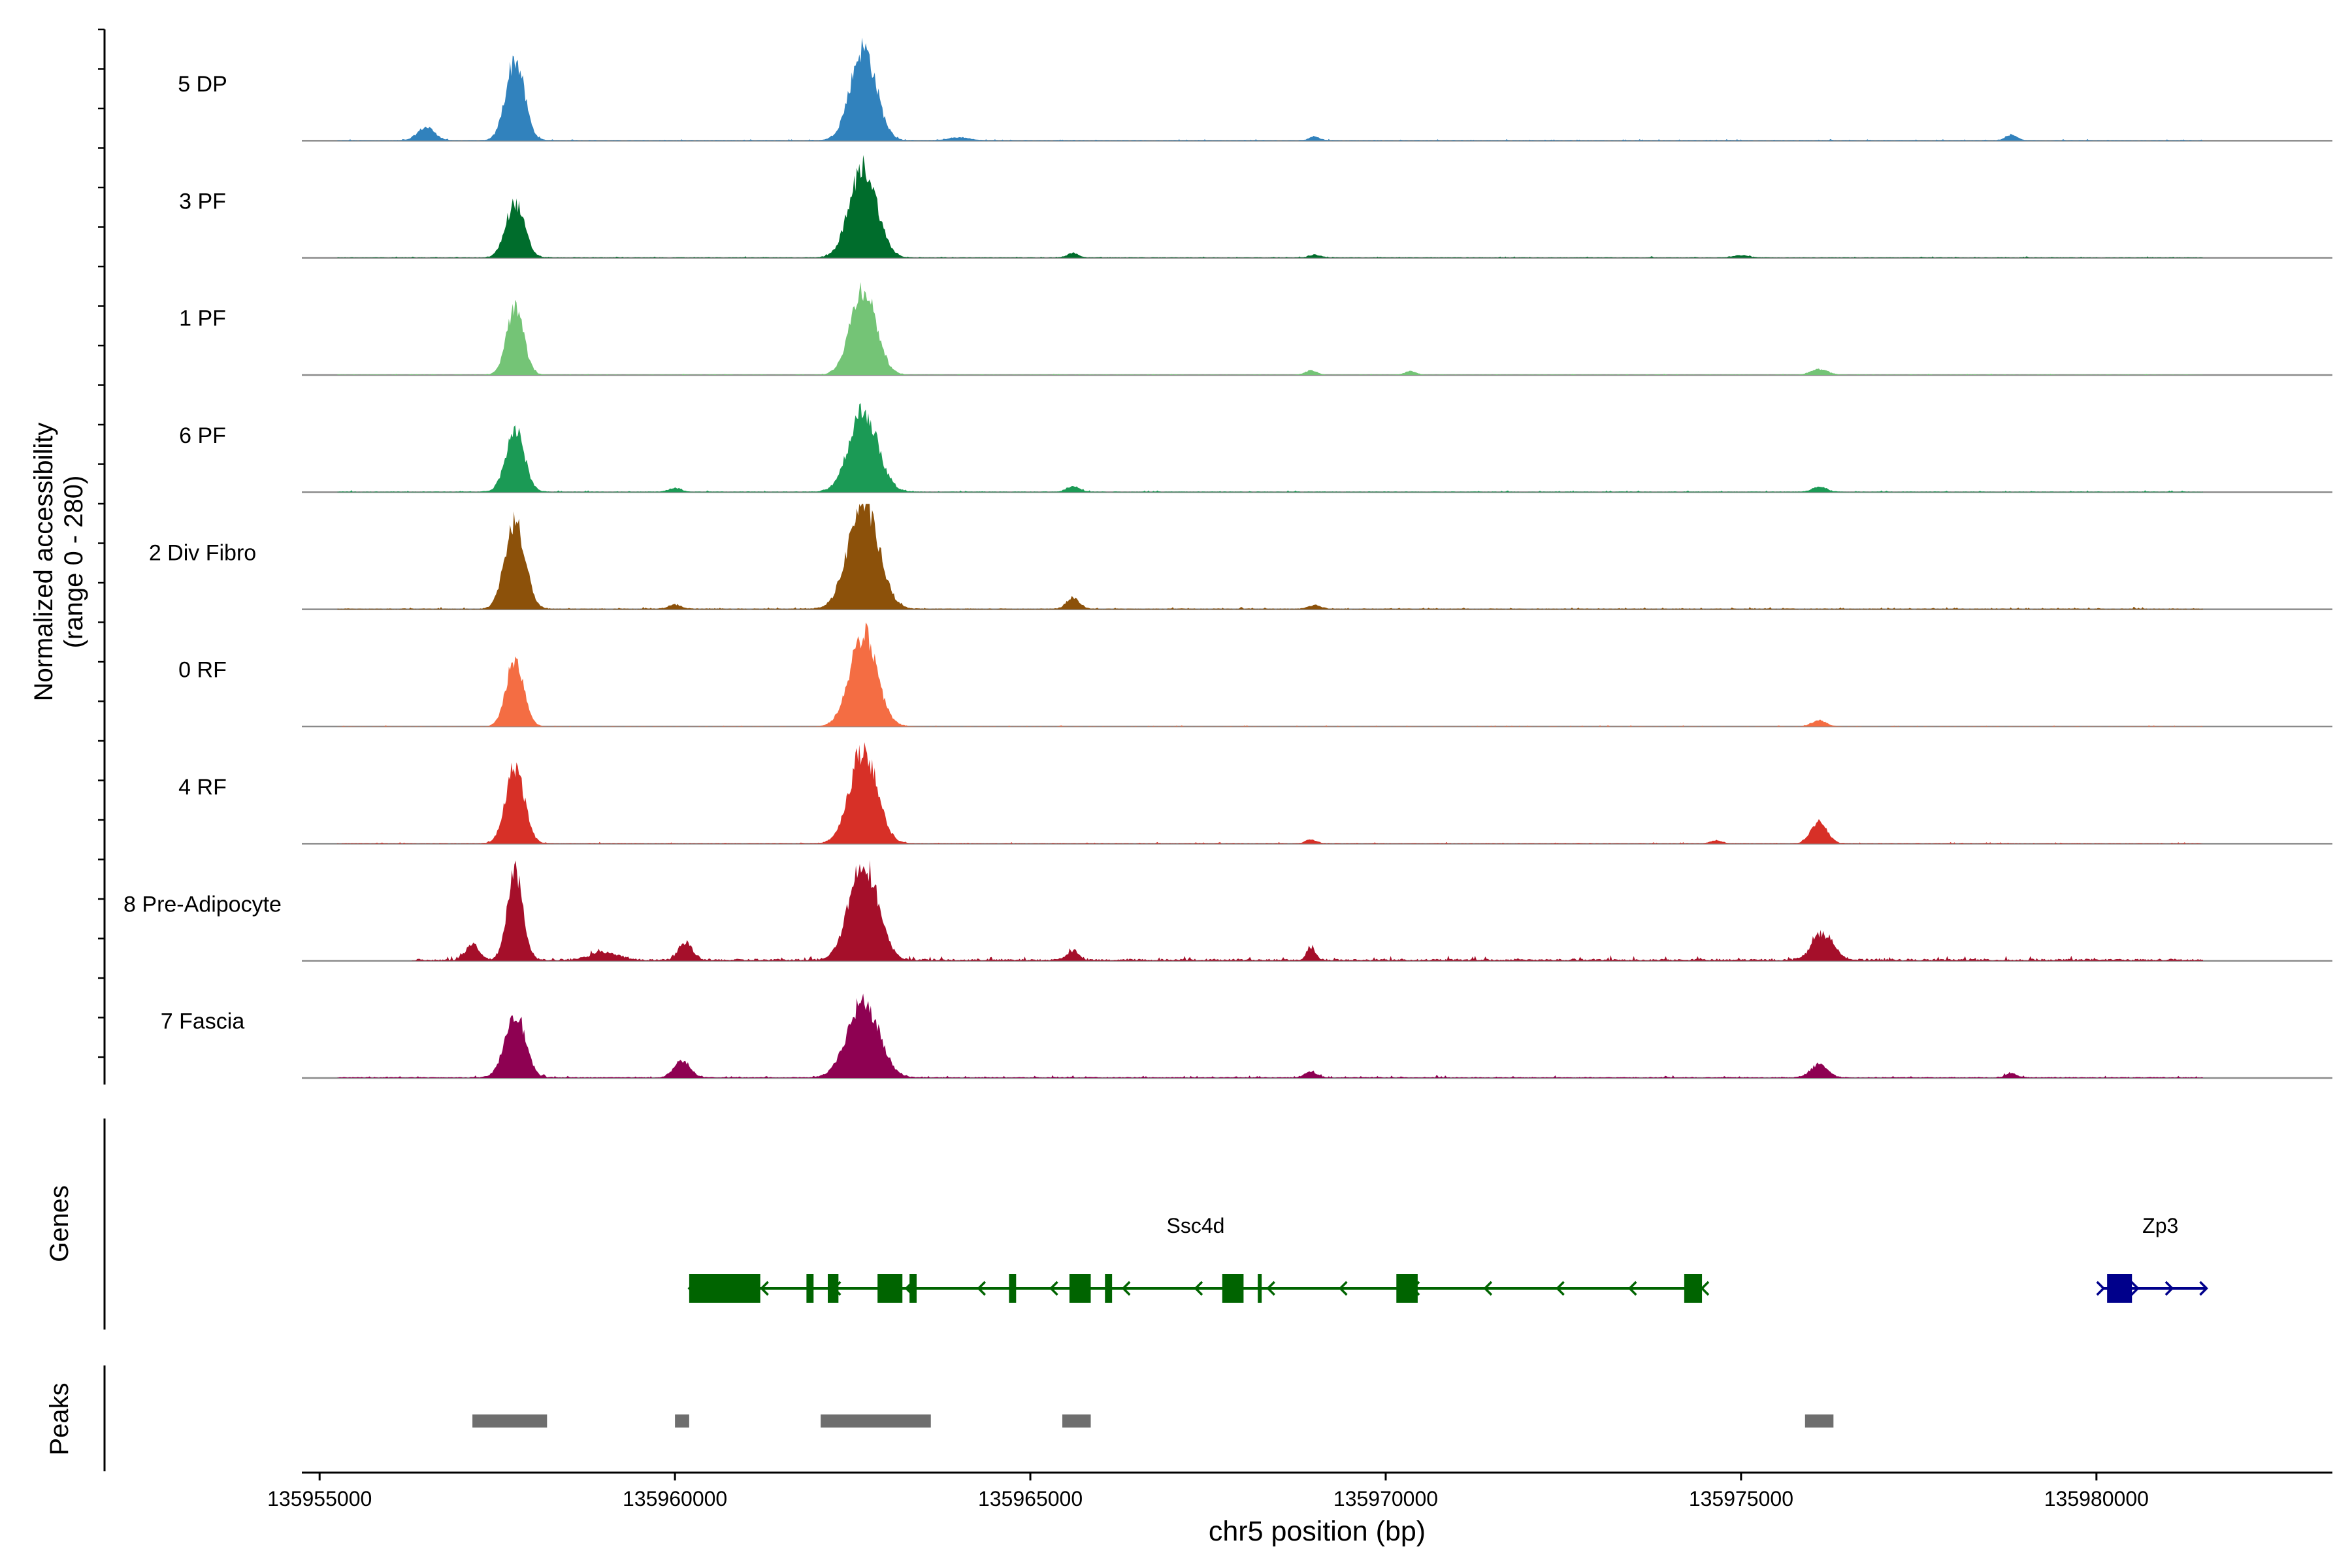 Image resolution: width=2352 pixels, height=1568 pixels. Describe the element at coordinates (2152, 1258) in the screenshot. I see `gene-model: Zp3` at that location.